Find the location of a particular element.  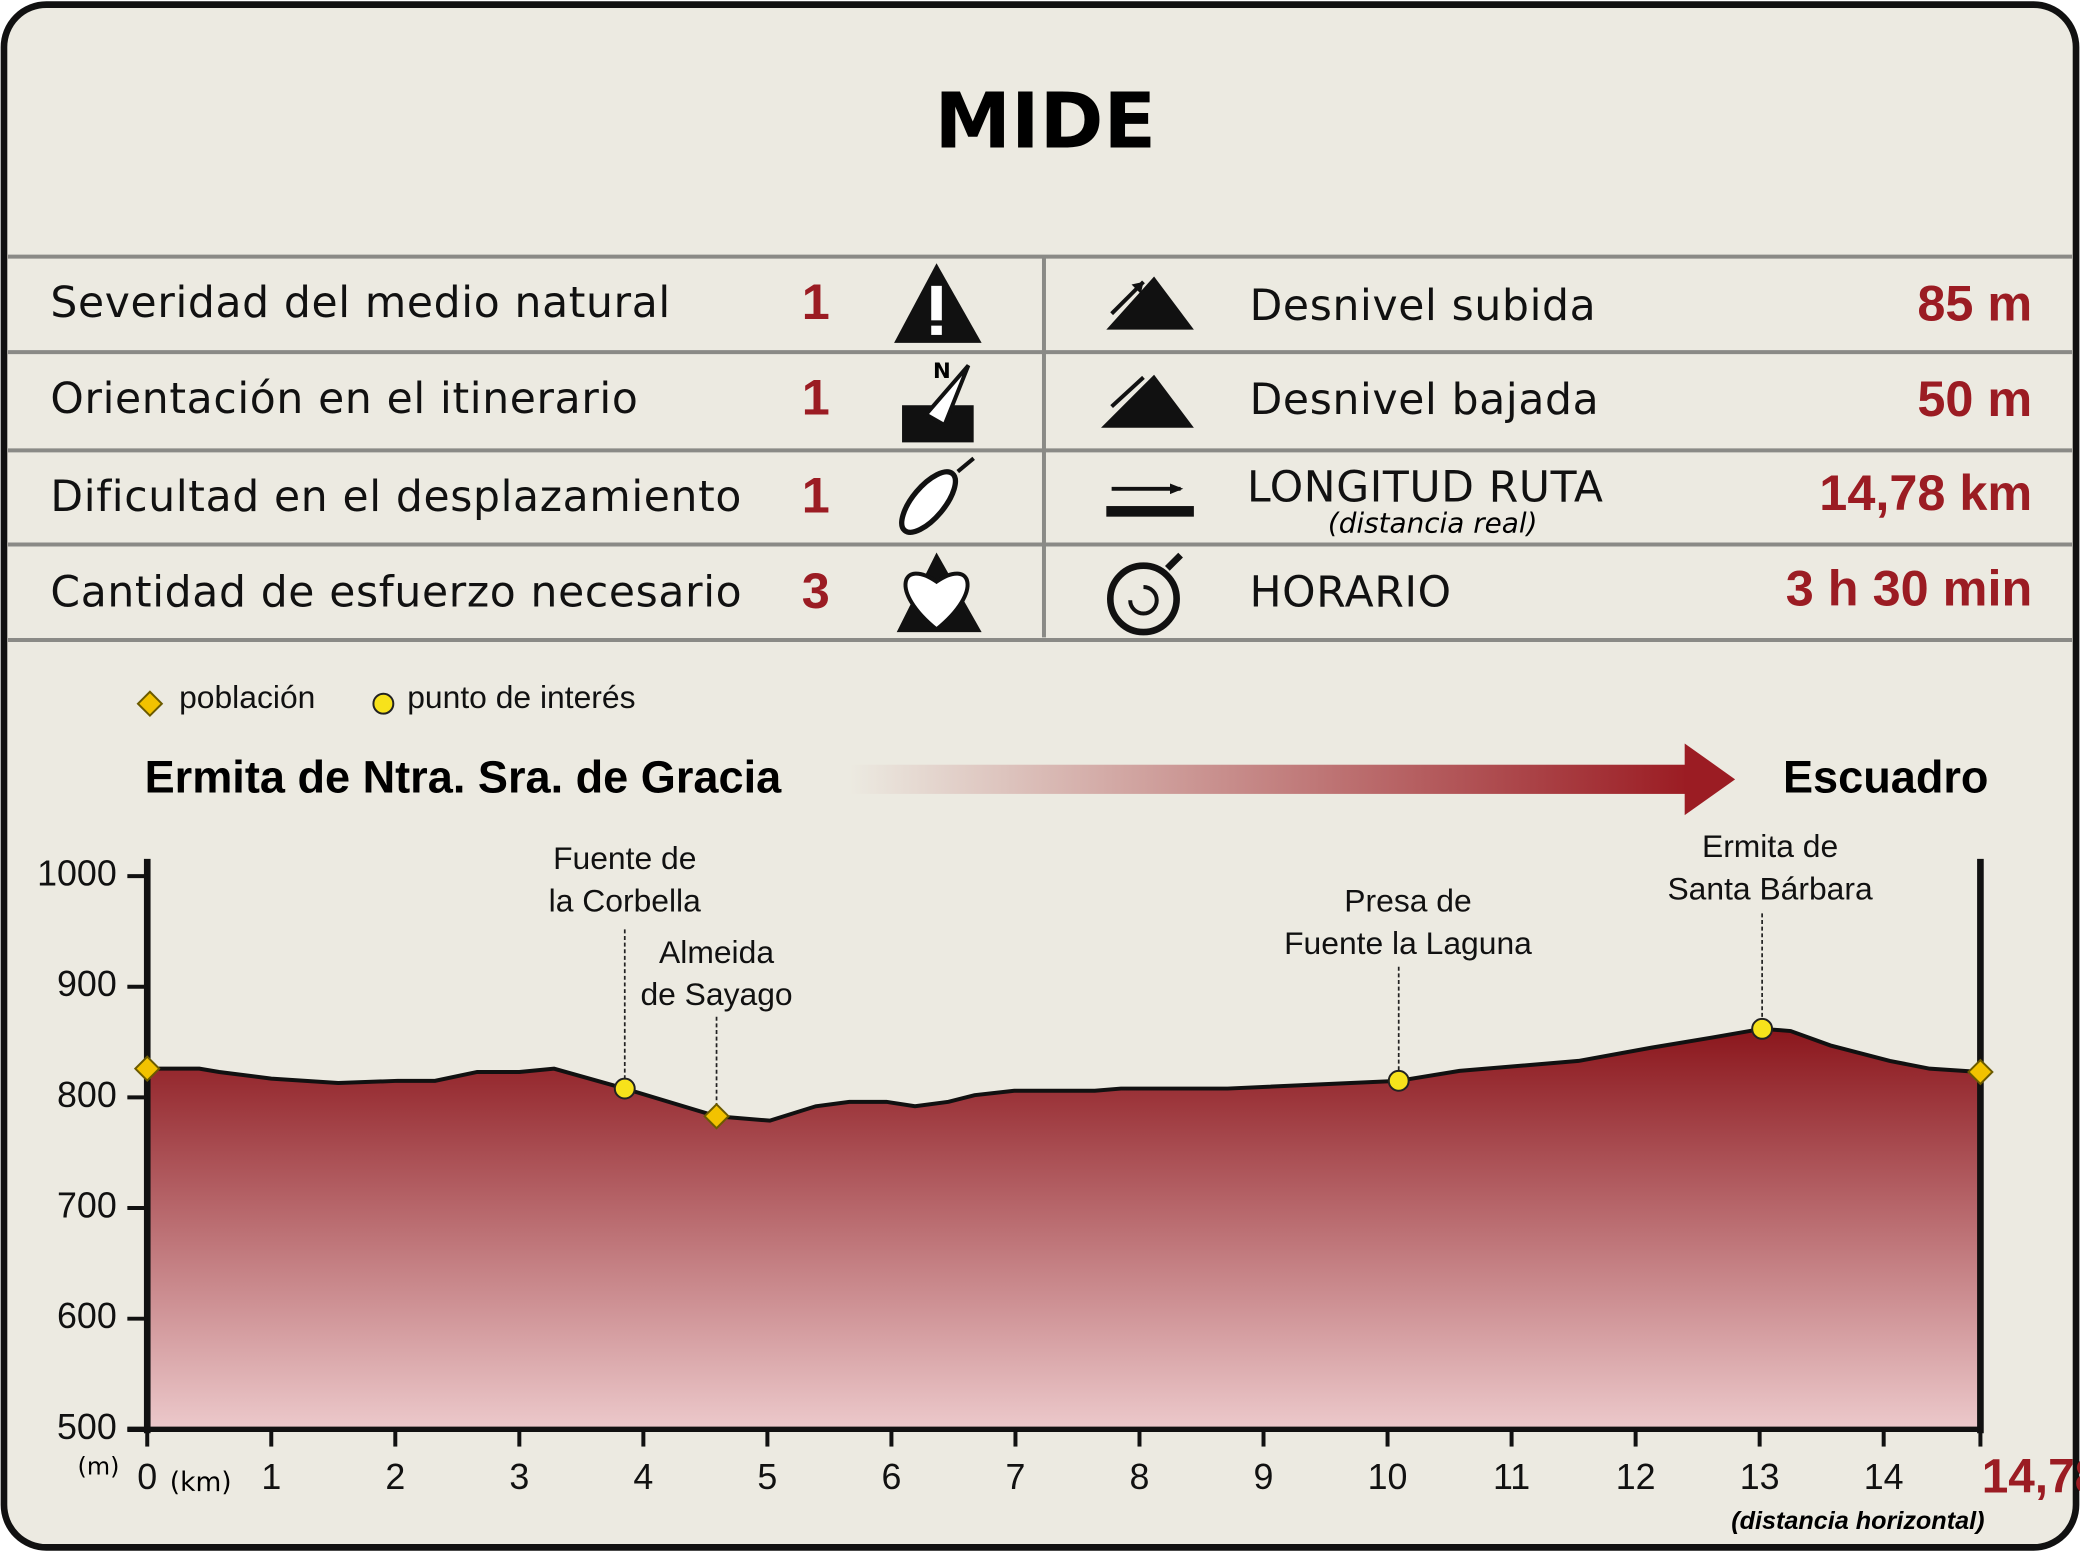

svg-text: N is located at coordinates (942, 371).